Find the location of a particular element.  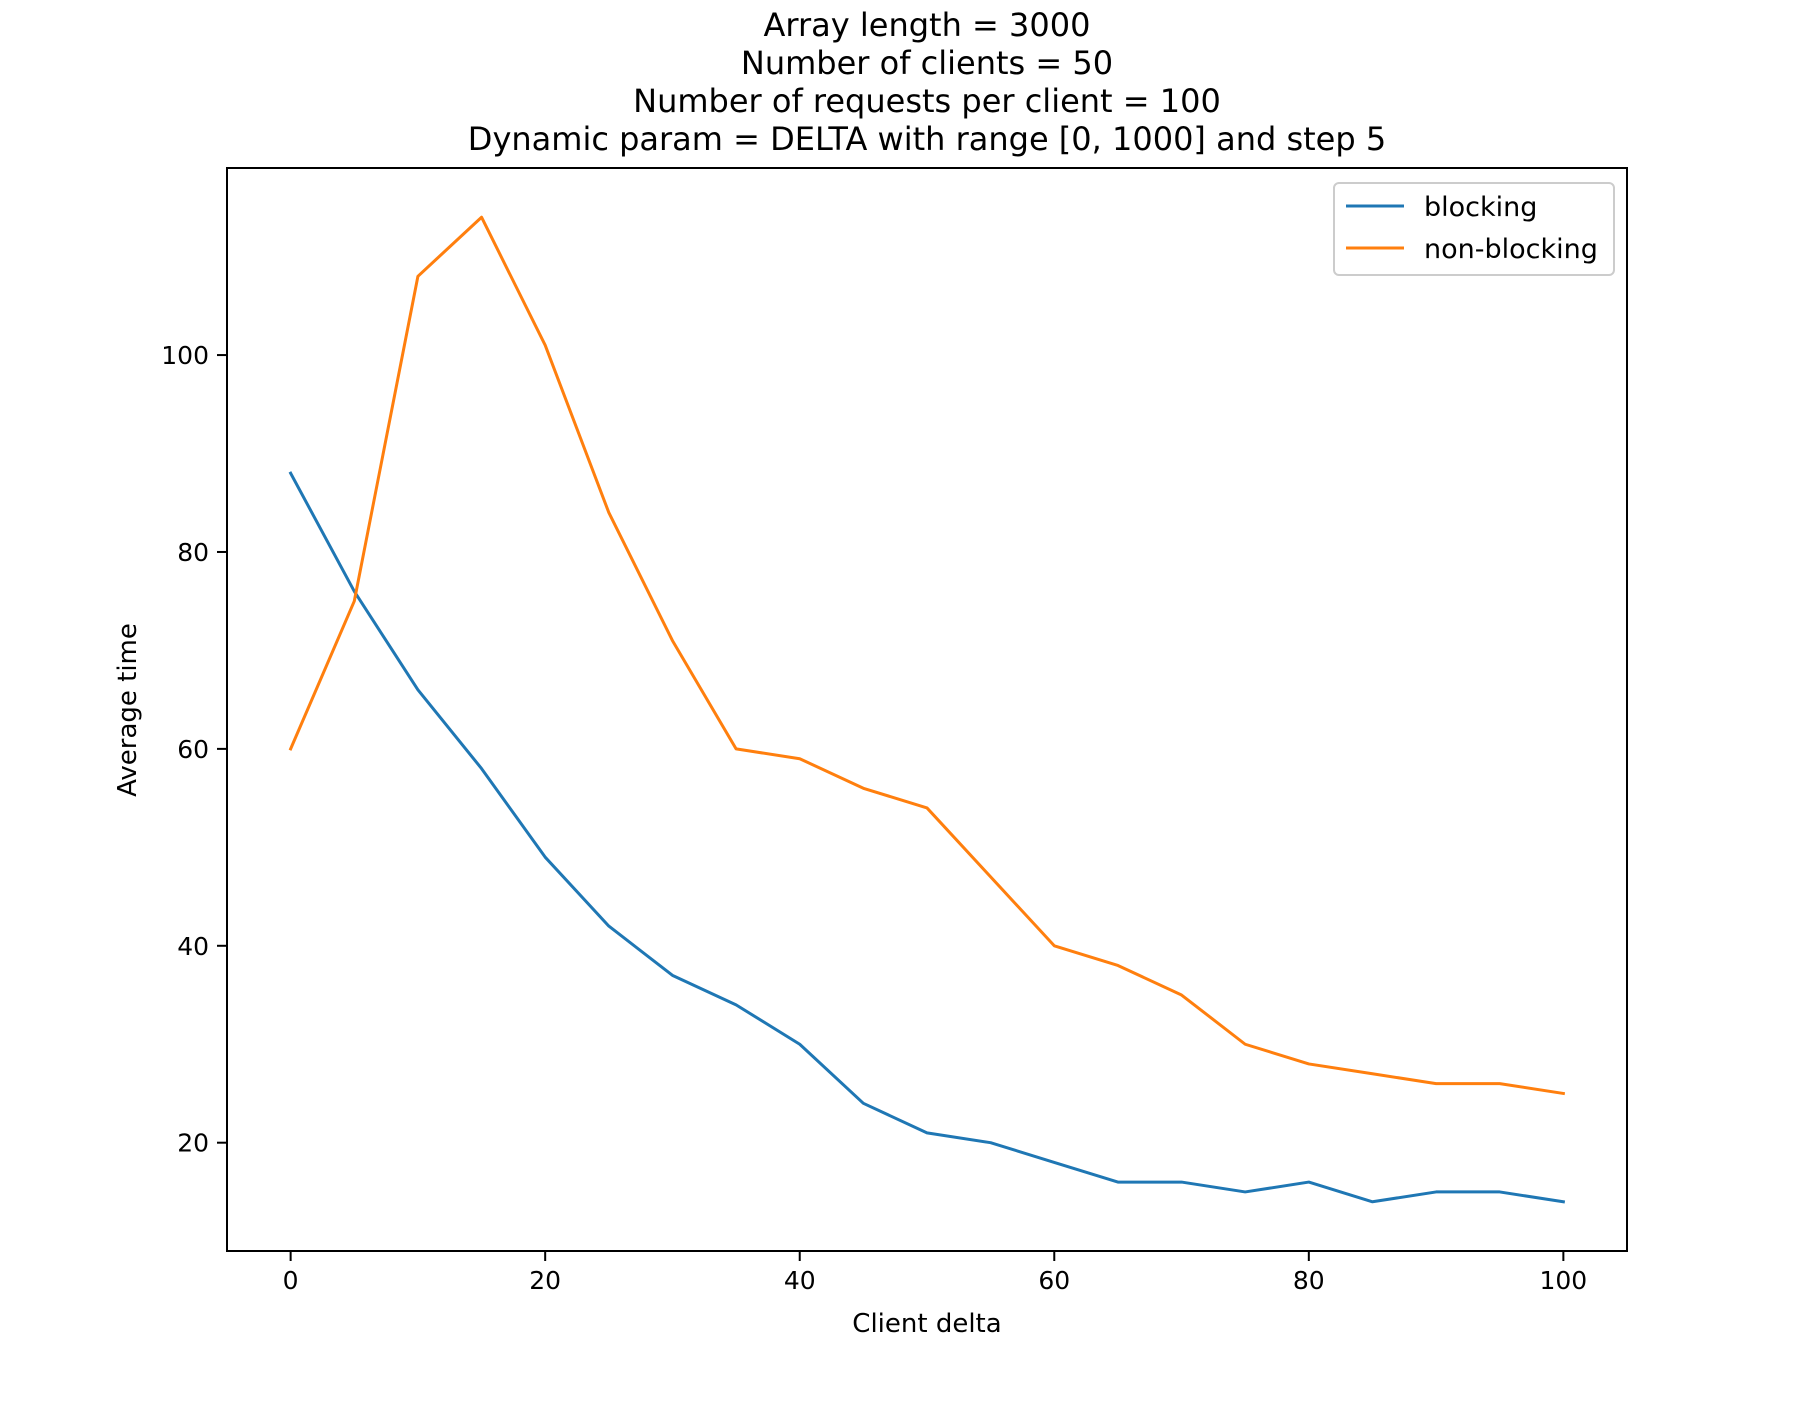

x-tick-label: 100 is located at coordinates (1564, 1280).